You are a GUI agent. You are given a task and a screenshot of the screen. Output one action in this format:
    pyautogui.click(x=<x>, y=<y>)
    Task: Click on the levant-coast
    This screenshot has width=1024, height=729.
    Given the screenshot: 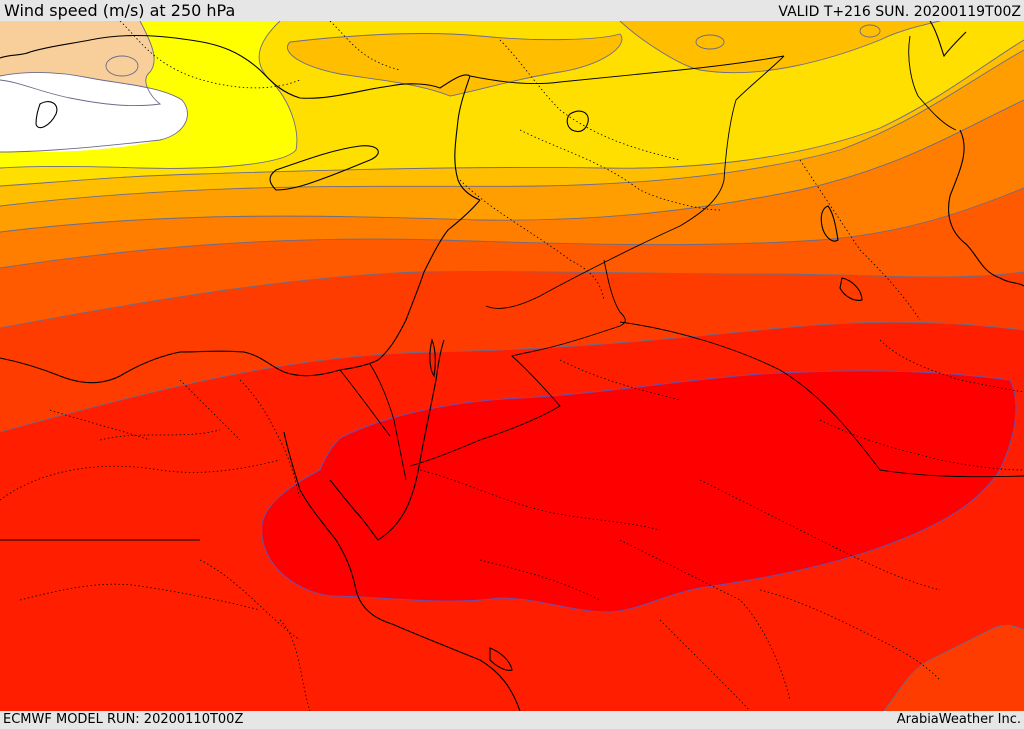 What is the action you would take?
    pyautogui.click(x=410, y=285)
    